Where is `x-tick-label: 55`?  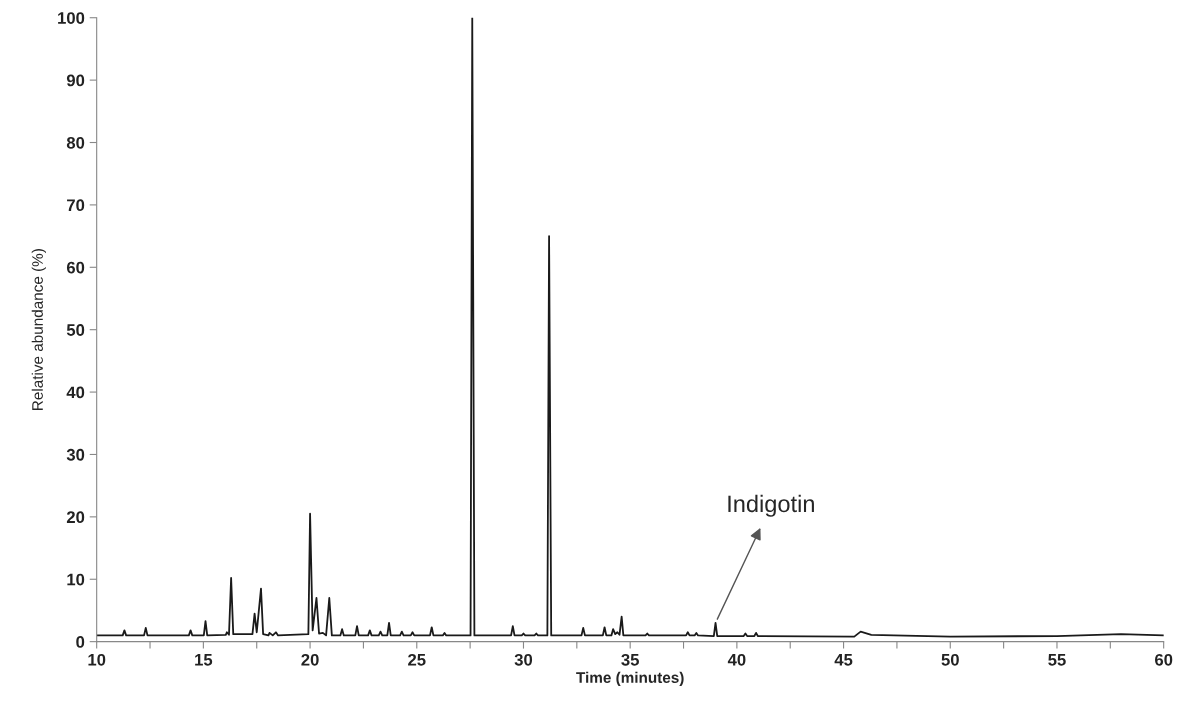 x-tick-label: 55 is located at coordinates (1057, 660).